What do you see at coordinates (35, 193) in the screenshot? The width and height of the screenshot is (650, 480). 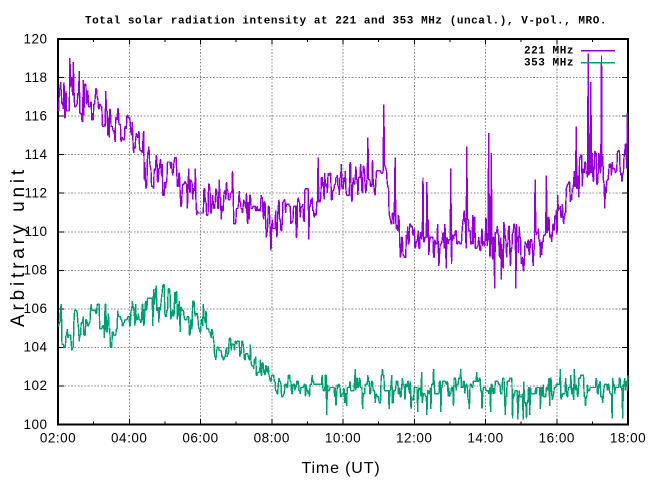 I see `svg-text: 112` at bounding box center [35, 193].